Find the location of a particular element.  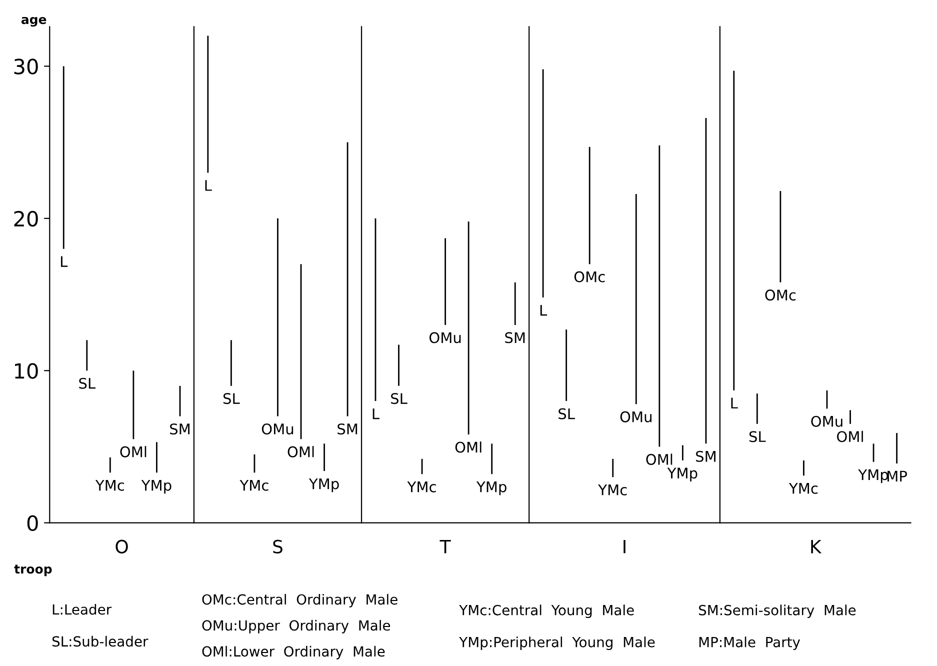

x-axis-title: K is located at coordinates (816, 547).